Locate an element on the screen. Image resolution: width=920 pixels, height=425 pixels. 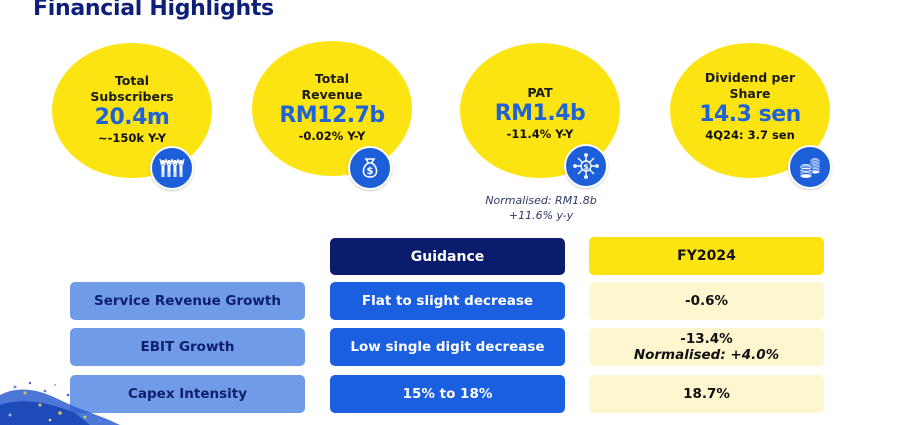
metric-change: -11.4% Y-Y is located at coordinates (540, 134).